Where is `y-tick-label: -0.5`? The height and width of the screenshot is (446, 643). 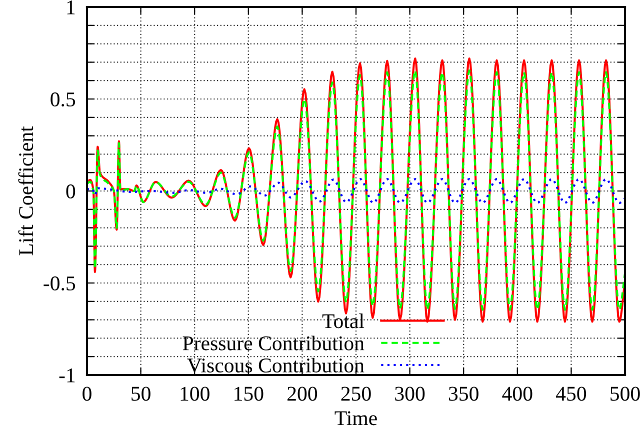 y-tick-label: -0.5 is located at coordinates (60, 283).